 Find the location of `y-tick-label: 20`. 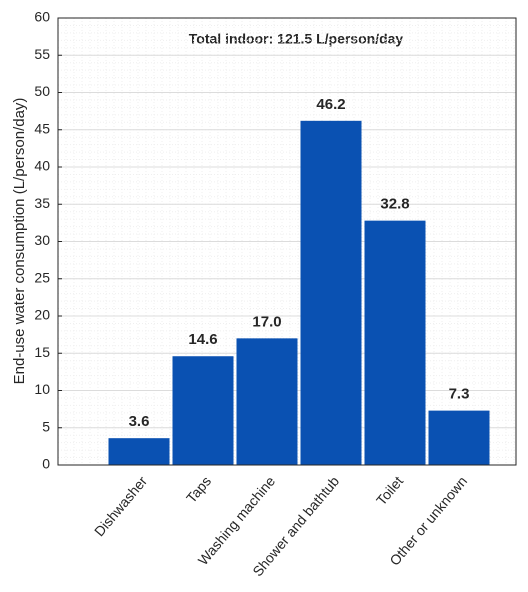

y-tick-label: 20 is located at coordinates (42, 315).